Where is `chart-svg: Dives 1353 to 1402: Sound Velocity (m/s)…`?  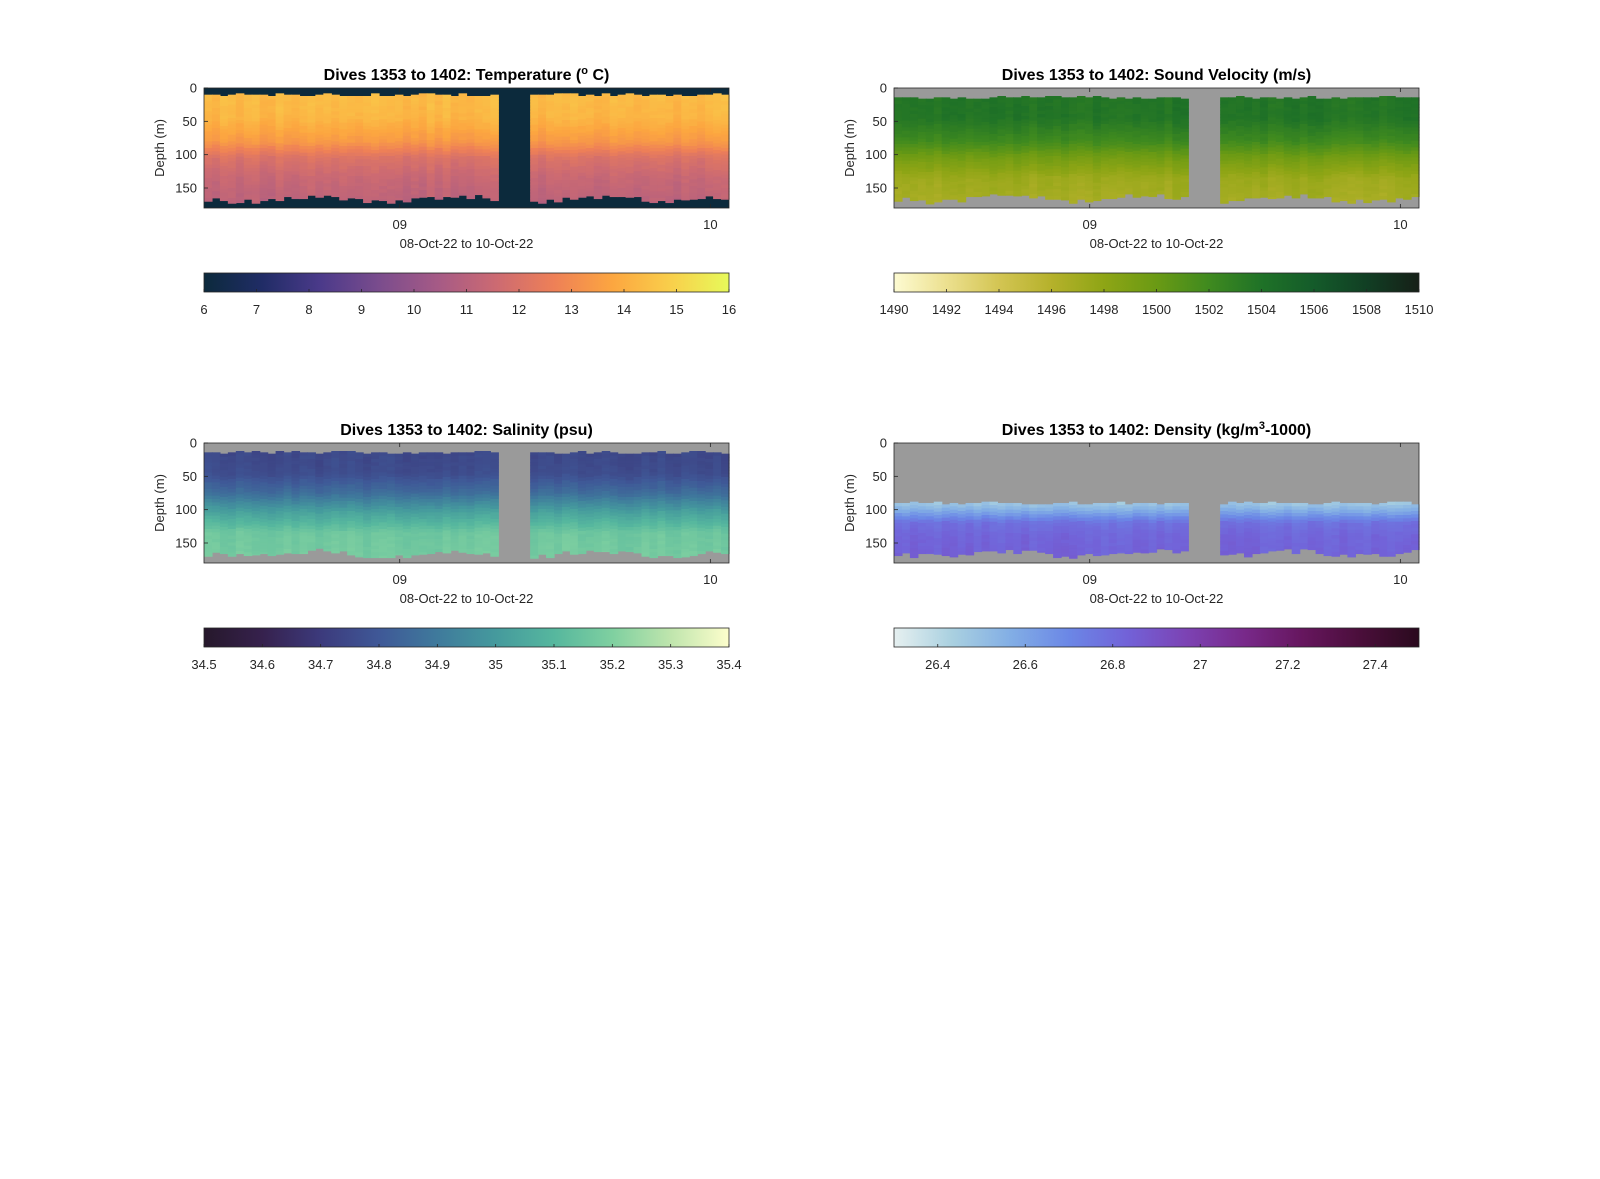
chart-svg: Dives 1353 to 1402: Sound Velocity (m/s)… is located at coordinates (1137, 192).